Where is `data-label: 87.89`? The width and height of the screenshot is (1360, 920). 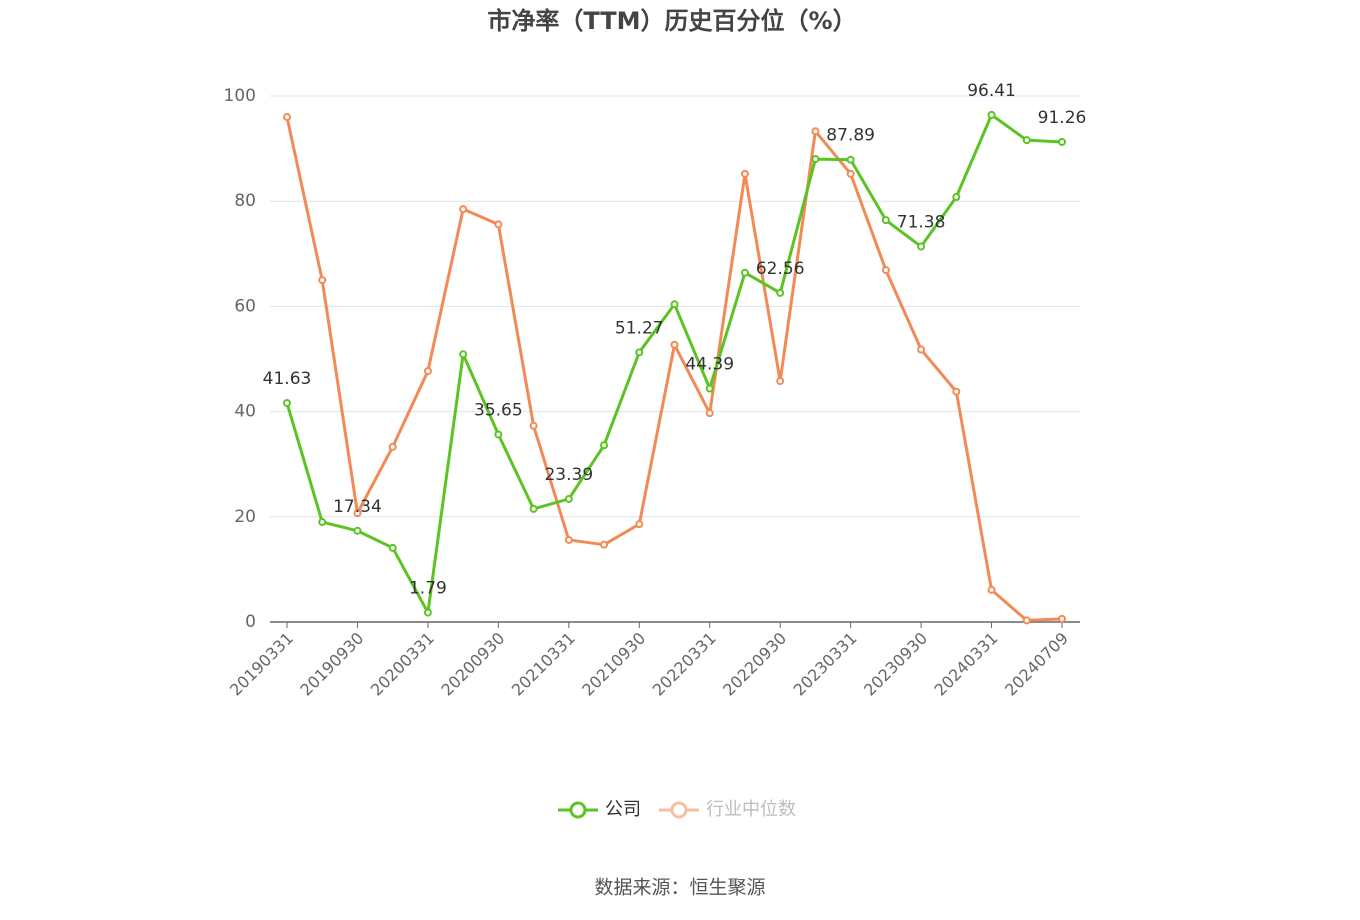
data-label: 87.89 is located at coordinates (850, 136).